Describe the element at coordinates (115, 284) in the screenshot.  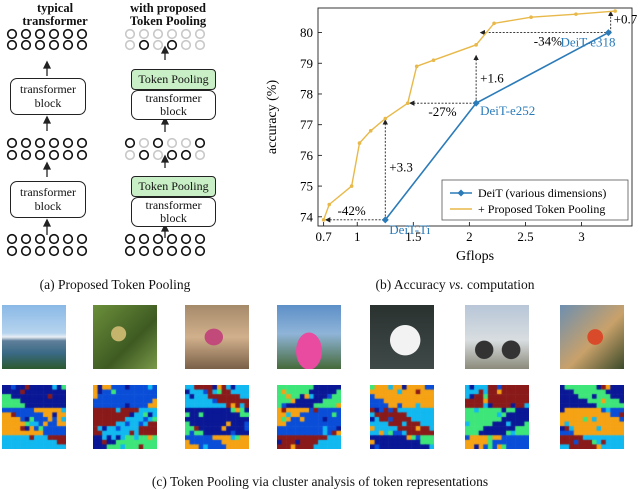
I see `caption-a: (a) Proposed Token Pooling` at that location.